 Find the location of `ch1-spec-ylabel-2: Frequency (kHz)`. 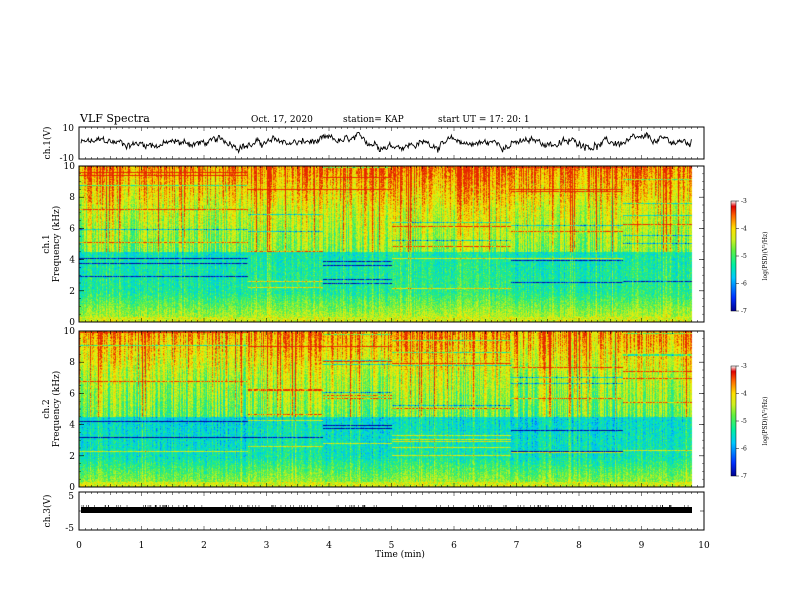

ch1-spec-ylabel-2: Frequency (kHz) is located at coordinates (56, 244).